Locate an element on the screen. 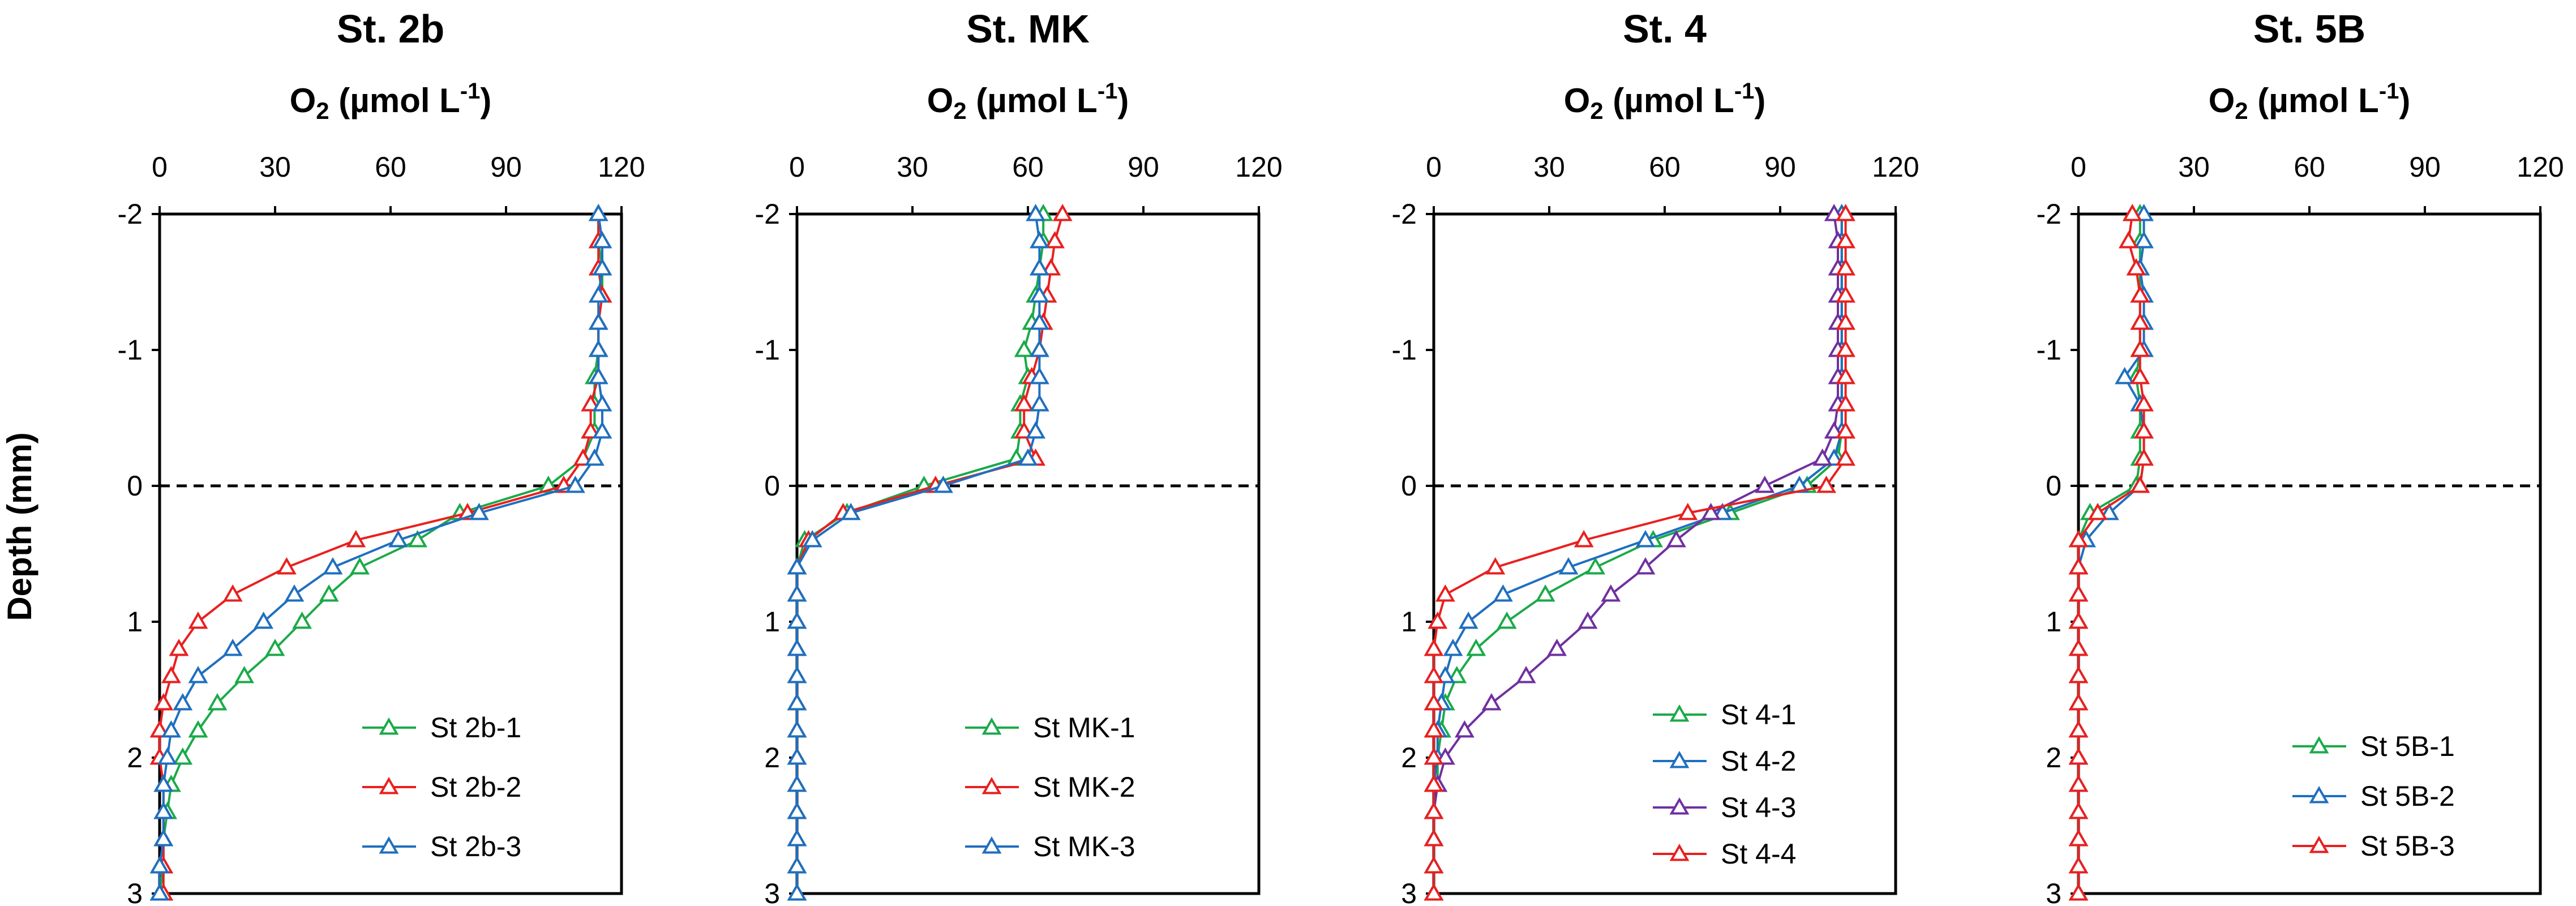 The image size is (2576, 906). chart-title: St. 2b is located at coordinates (391, 29).